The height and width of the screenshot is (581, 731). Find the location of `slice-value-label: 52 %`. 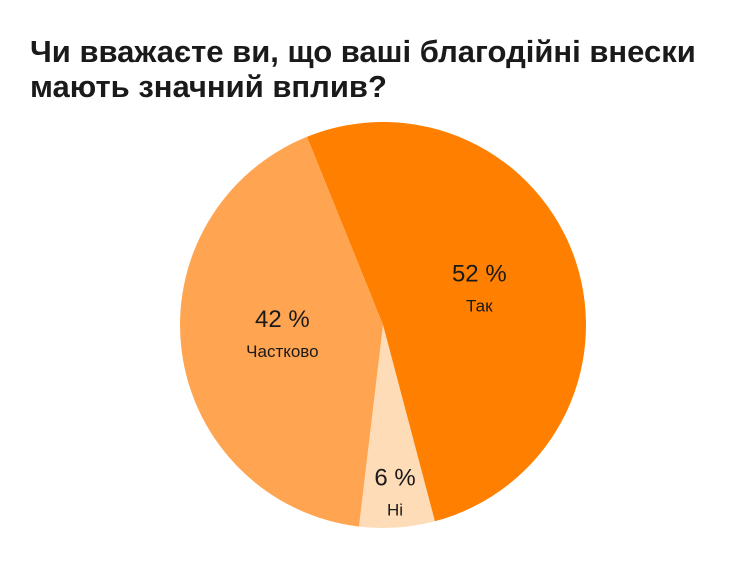

slice-value-label: 52 % is located at coordinates (479, 273).